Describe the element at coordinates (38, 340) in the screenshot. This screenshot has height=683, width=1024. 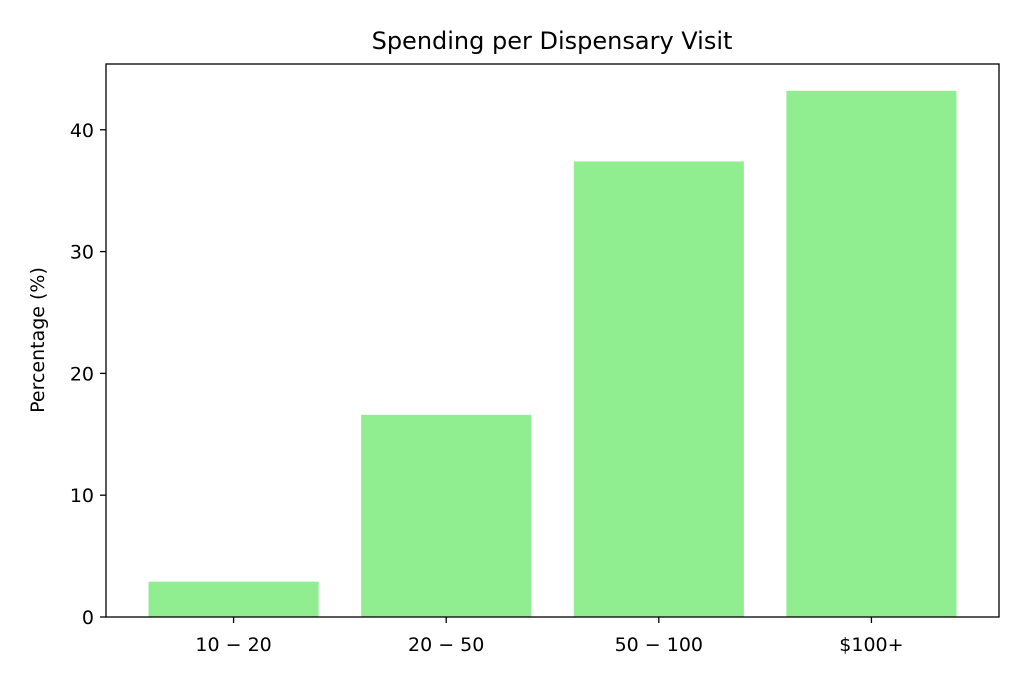
I see `y-axis-label: Percentage (%)` at that location.